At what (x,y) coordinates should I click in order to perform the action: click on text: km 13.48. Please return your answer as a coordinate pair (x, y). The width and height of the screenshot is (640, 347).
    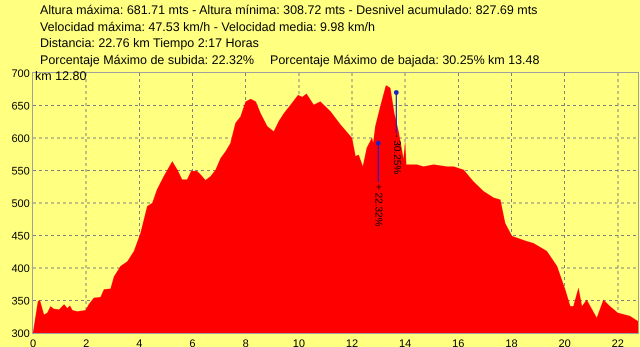
    Looking at the image, I should click on (514, 60).